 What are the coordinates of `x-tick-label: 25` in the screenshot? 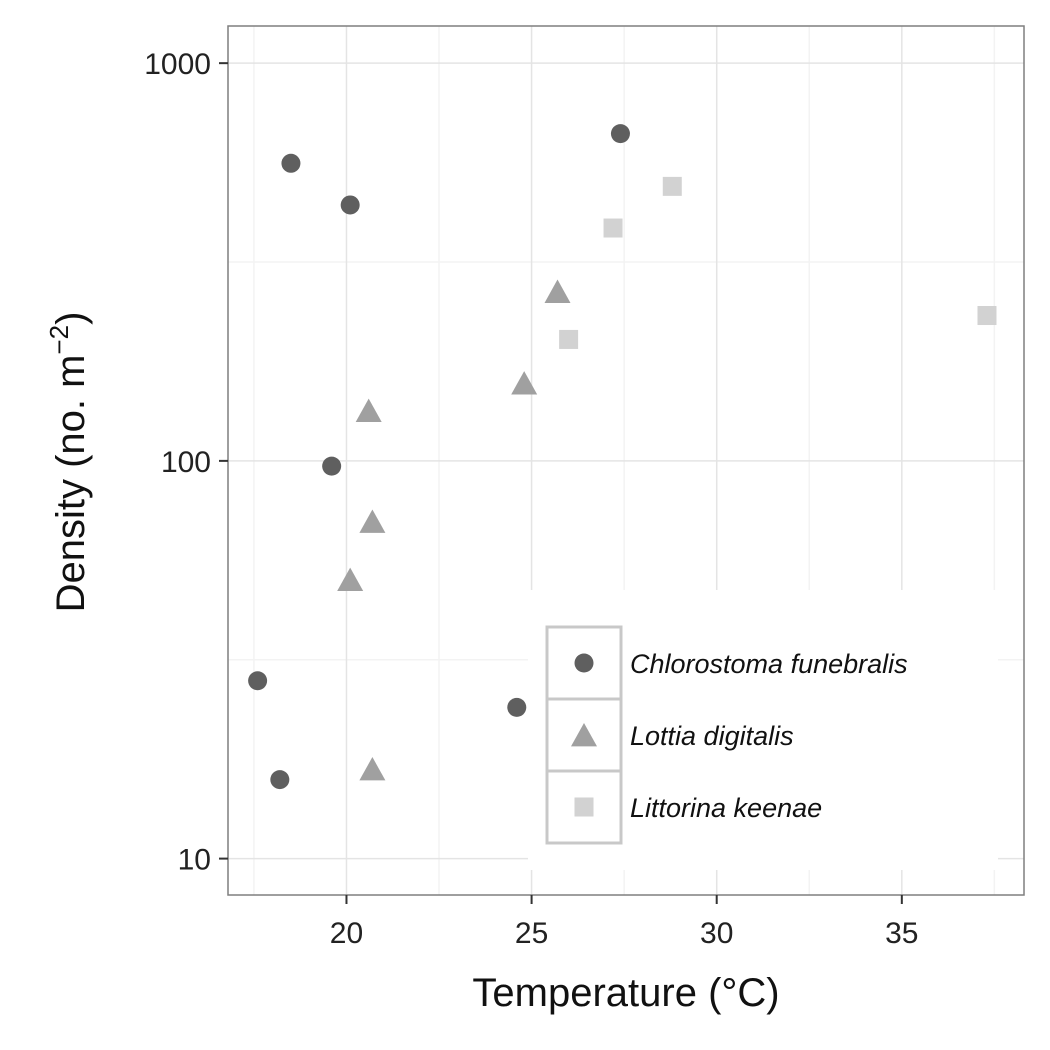 It's located at (531, 933).